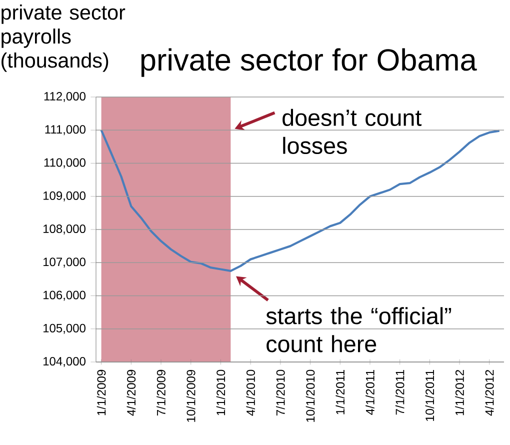 Image resolution: width=510 pixels, height=445 pixels. Describe the element at coordinates (65, 130) in the screenshot. I see `y-tick-label: 111,000` at that location.